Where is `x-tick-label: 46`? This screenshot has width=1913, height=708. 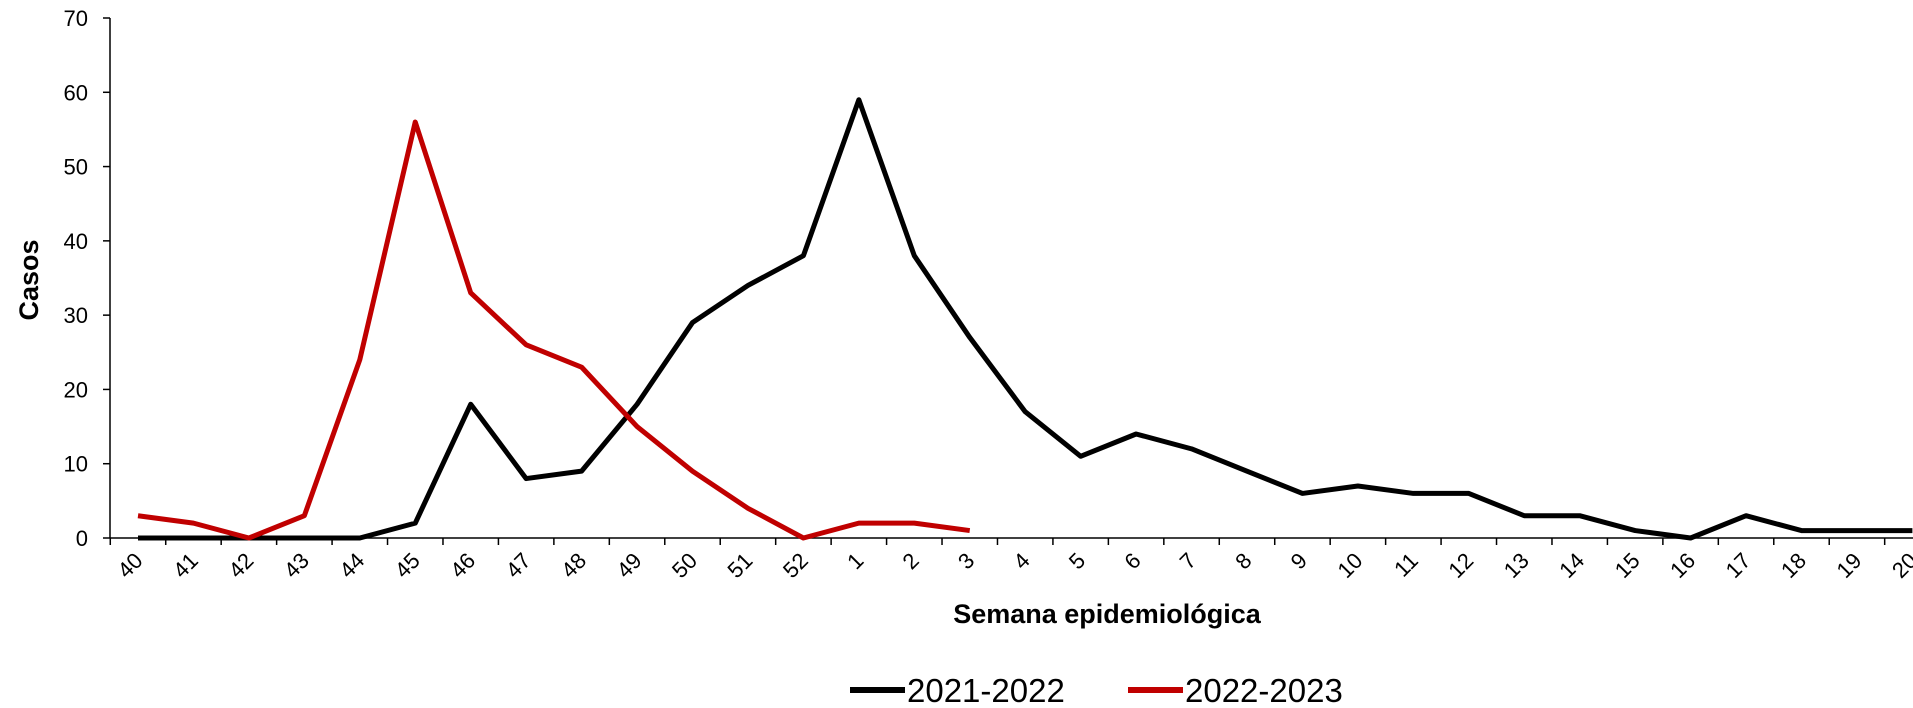
x-tick-label: 46 is located at coordinates (462, 565).